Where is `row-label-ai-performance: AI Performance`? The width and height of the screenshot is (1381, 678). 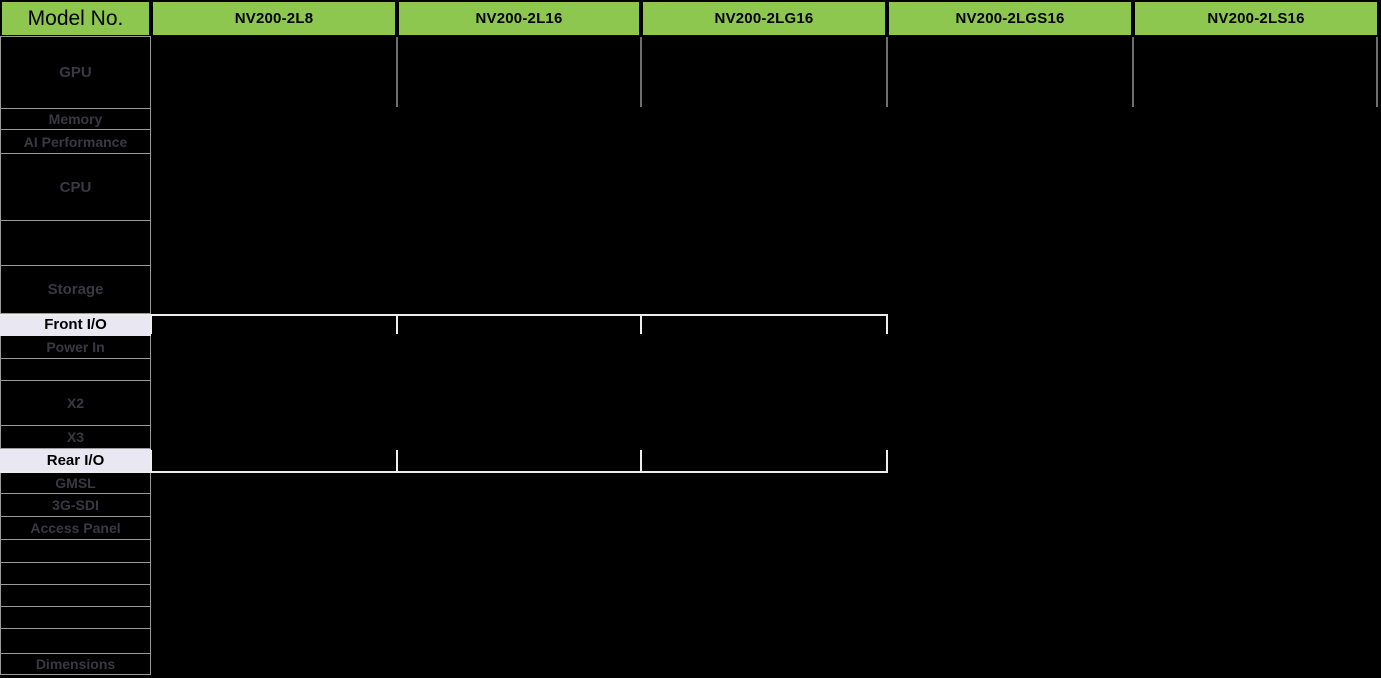
row-label-ai-performance: AI Performance is located at coordinates (75, 142).